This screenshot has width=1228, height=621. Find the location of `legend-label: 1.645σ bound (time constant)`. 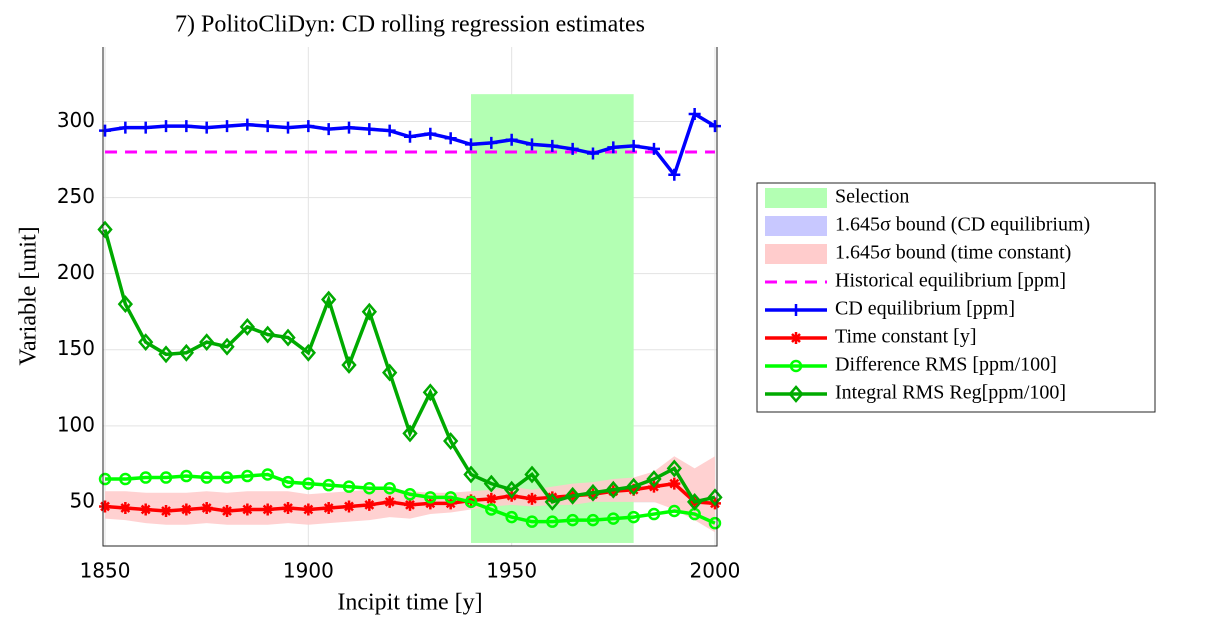

legend-label: 1.645σ bound (time constant) is located at coordinates (953, 253).